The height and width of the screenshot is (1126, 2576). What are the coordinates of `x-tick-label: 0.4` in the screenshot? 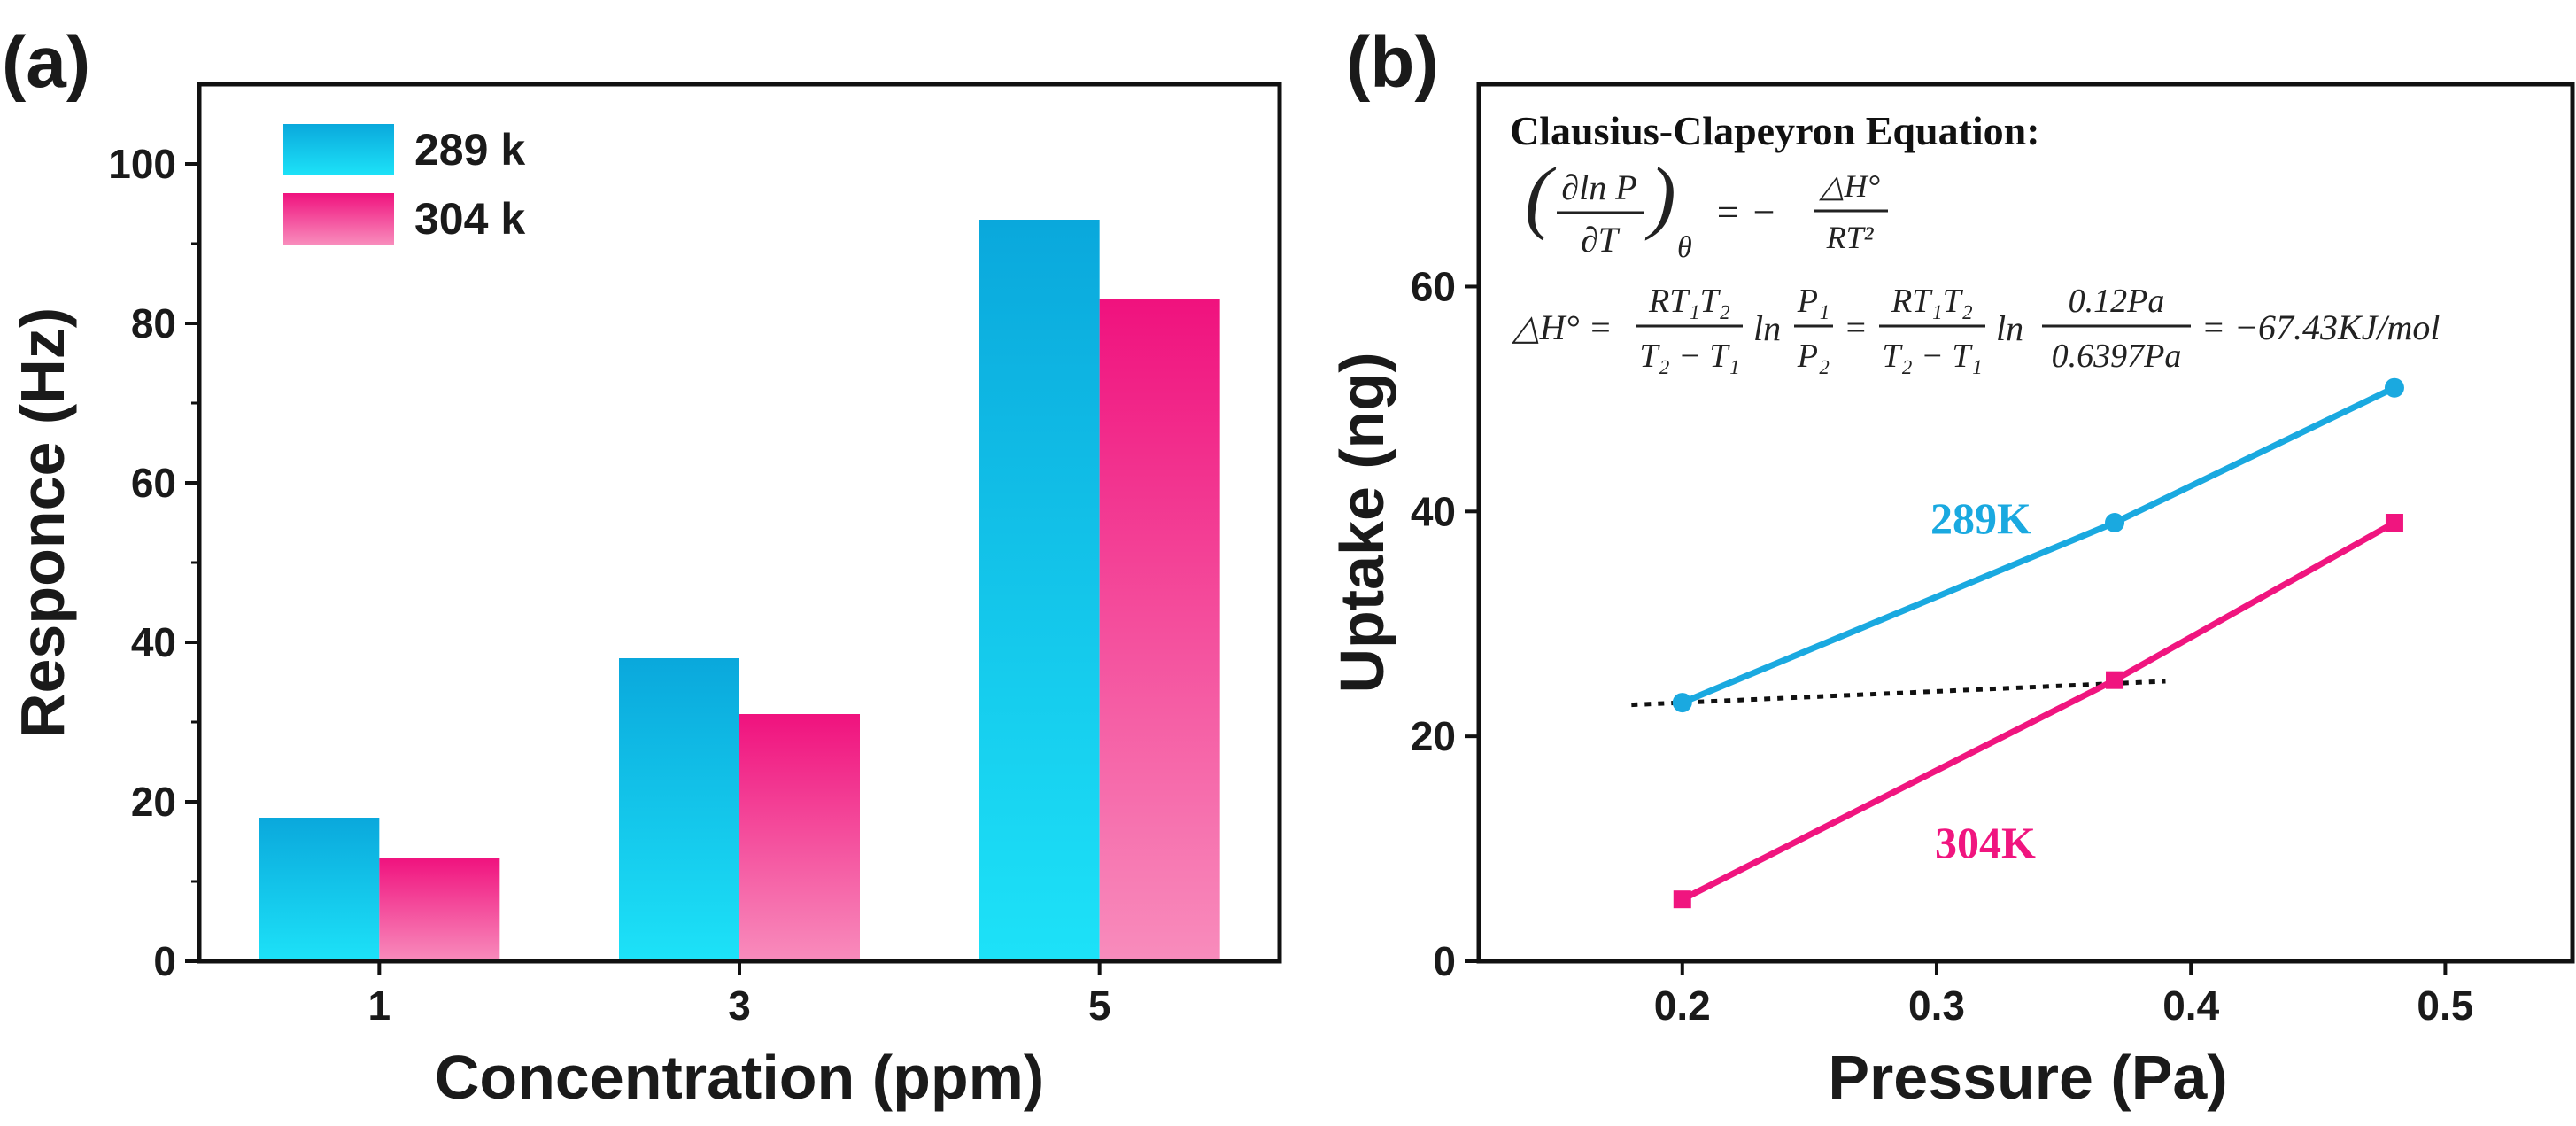 It's located at (2190, 1005).